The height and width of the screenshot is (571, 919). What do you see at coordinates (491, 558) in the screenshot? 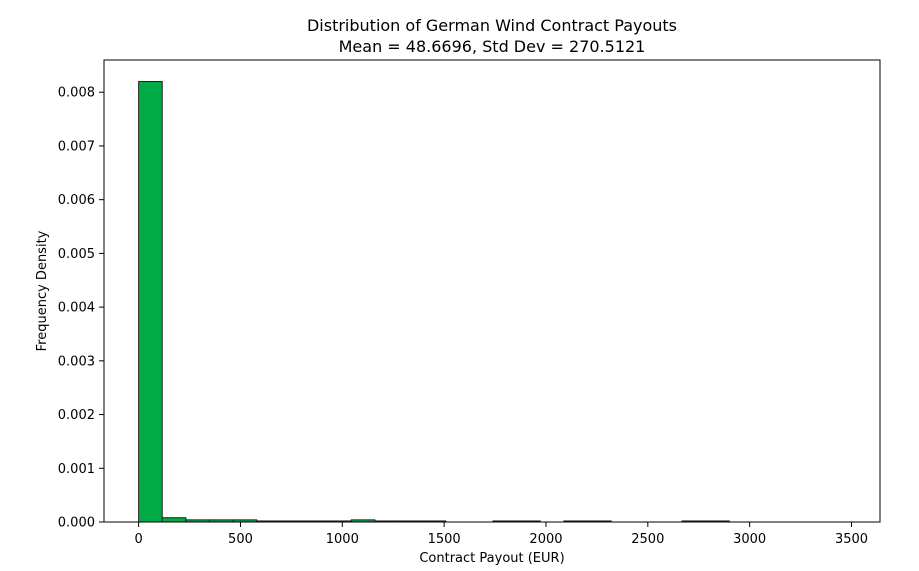
I see `x-axis-label: Contract Payout (EUR)` at bounding box center [491, 558].